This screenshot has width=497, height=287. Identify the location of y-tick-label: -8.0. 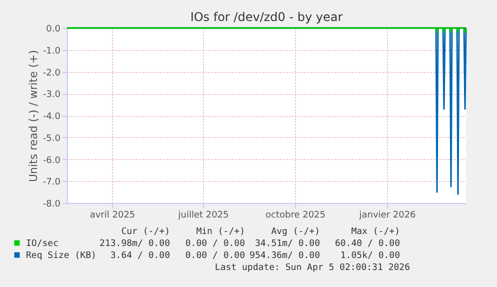
(51, 205).